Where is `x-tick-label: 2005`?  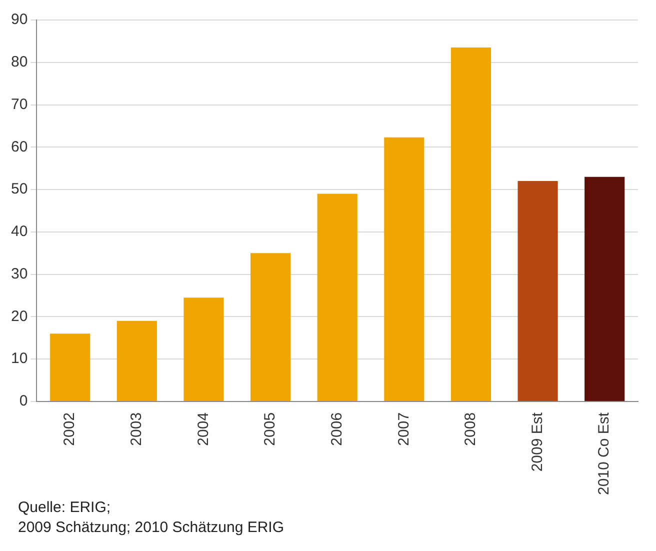 x-tick-label: 2005 is located at coordinates (270, 429).